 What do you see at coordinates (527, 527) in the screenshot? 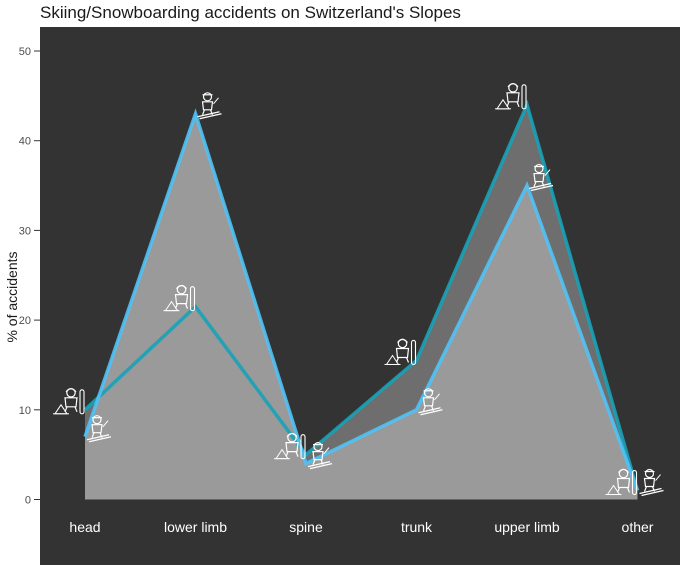
I see `x-tick-label: upper limb` at bounding box center [527, 527].